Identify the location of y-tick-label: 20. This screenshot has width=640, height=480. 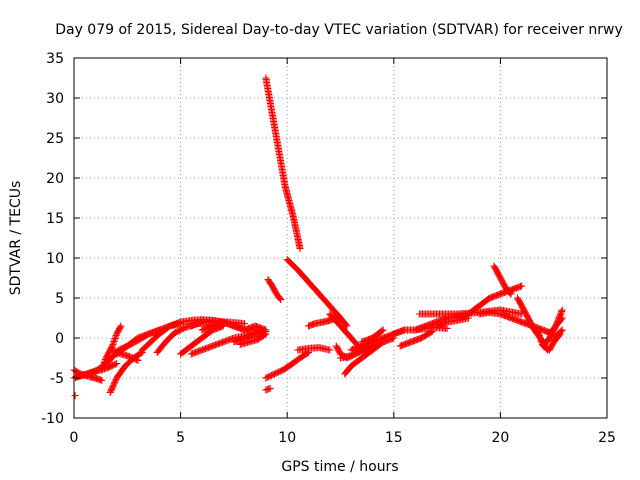
(55, 179).